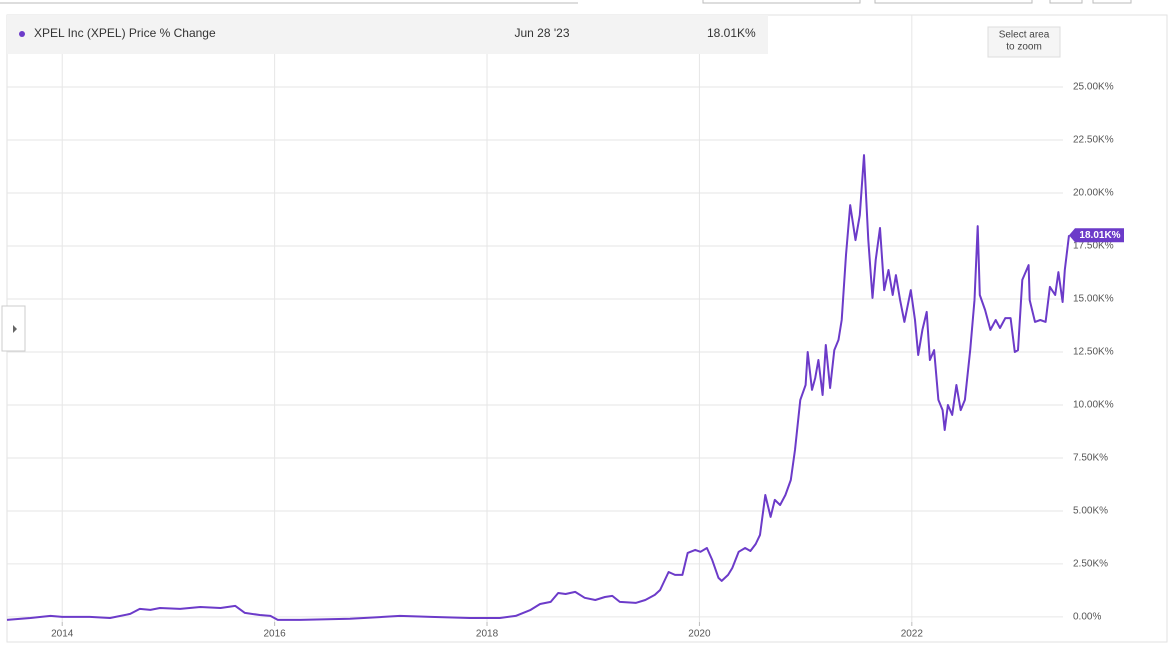  What do you see at coordinates (1093, 193) in the screenshot?
I see `y-tick-label: 20.00K%` at bounding box center [1093, 193].